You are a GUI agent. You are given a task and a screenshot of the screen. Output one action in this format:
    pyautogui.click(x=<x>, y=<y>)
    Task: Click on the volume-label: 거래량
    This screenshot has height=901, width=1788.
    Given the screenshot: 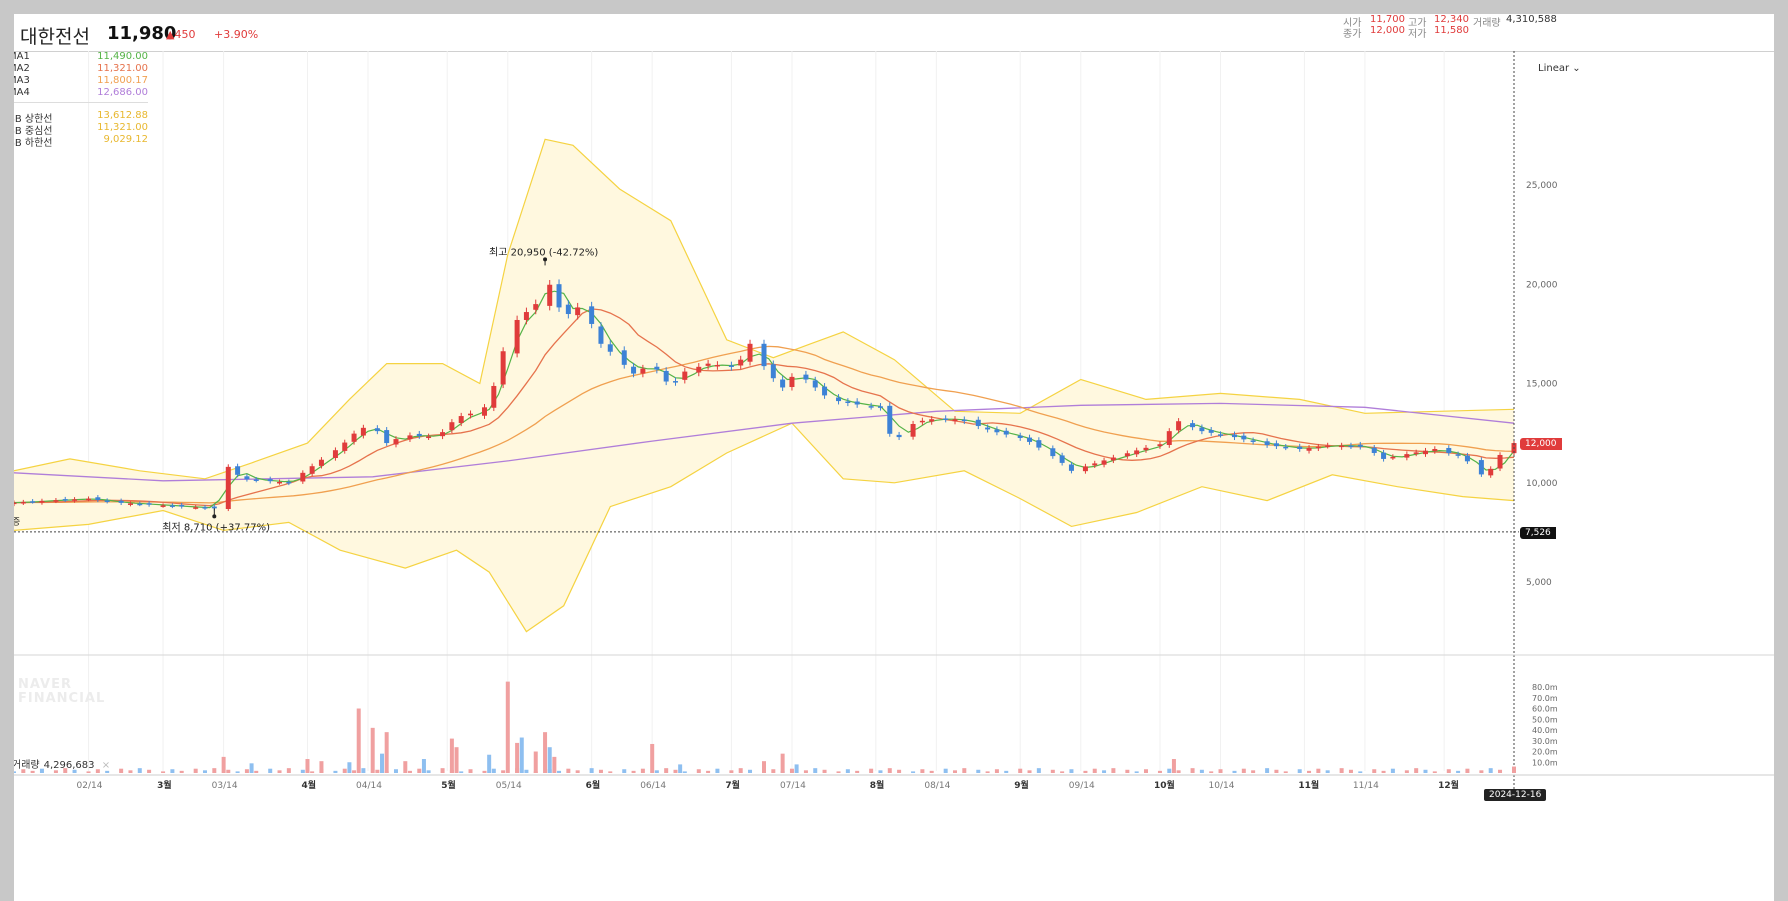 What is the action you would take?
    pyautogui.click(x=1487, y=23)
    